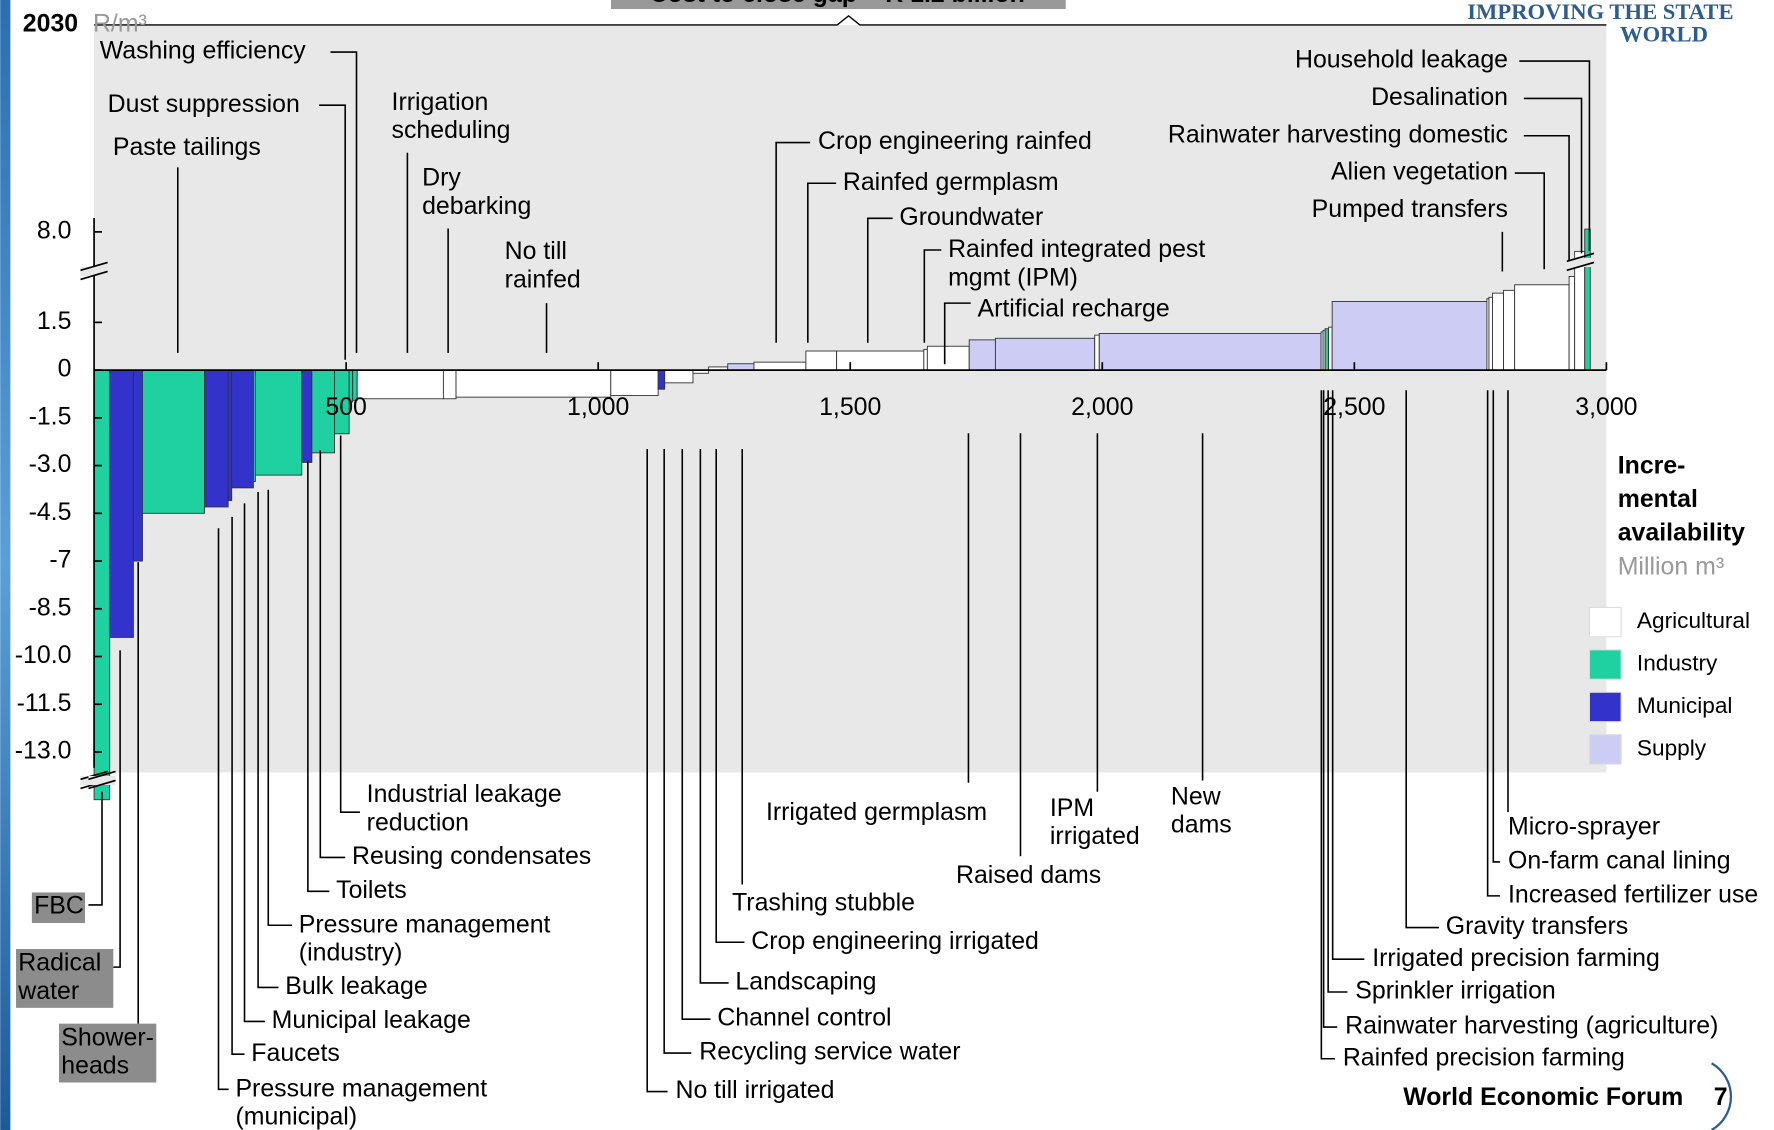  Describe the element at coordinates (1102, 407) in the screenshot. I see `x-tick-label: 2,000` at that location.